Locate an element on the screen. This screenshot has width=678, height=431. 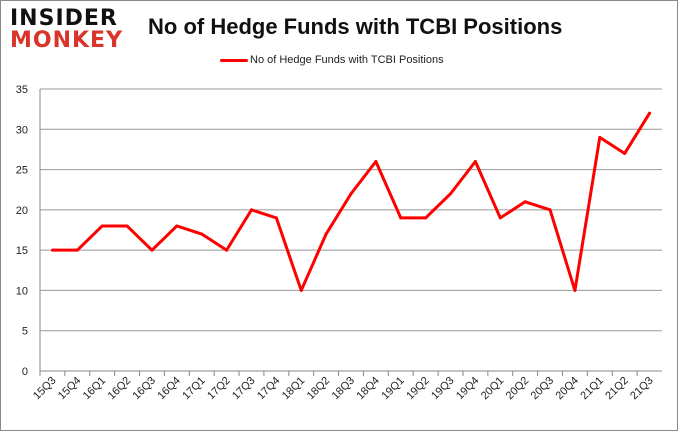
x-tick-label: 20Q1 is located at coordinates (493, 389).